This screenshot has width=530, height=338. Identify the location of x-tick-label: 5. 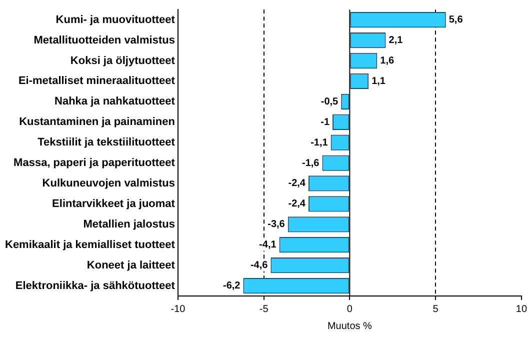
(435, 309).